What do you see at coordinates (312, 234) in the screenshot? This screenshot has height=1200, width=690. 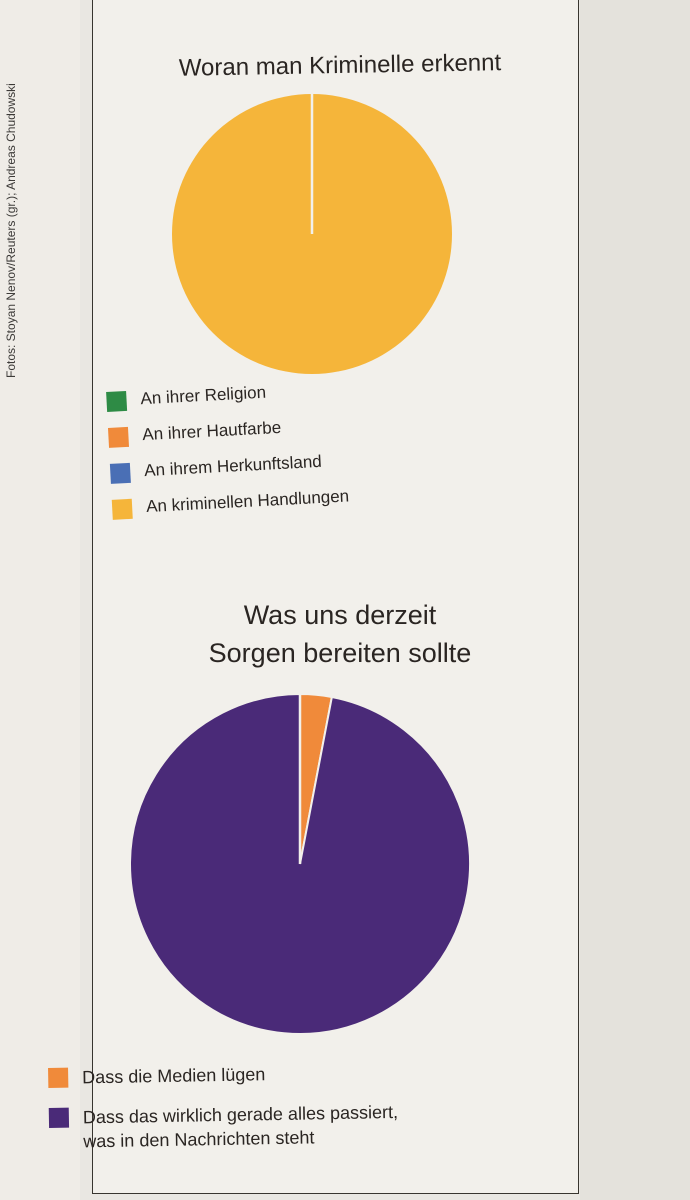 I see `chart-1-pie` at bounding box center [312, 234].